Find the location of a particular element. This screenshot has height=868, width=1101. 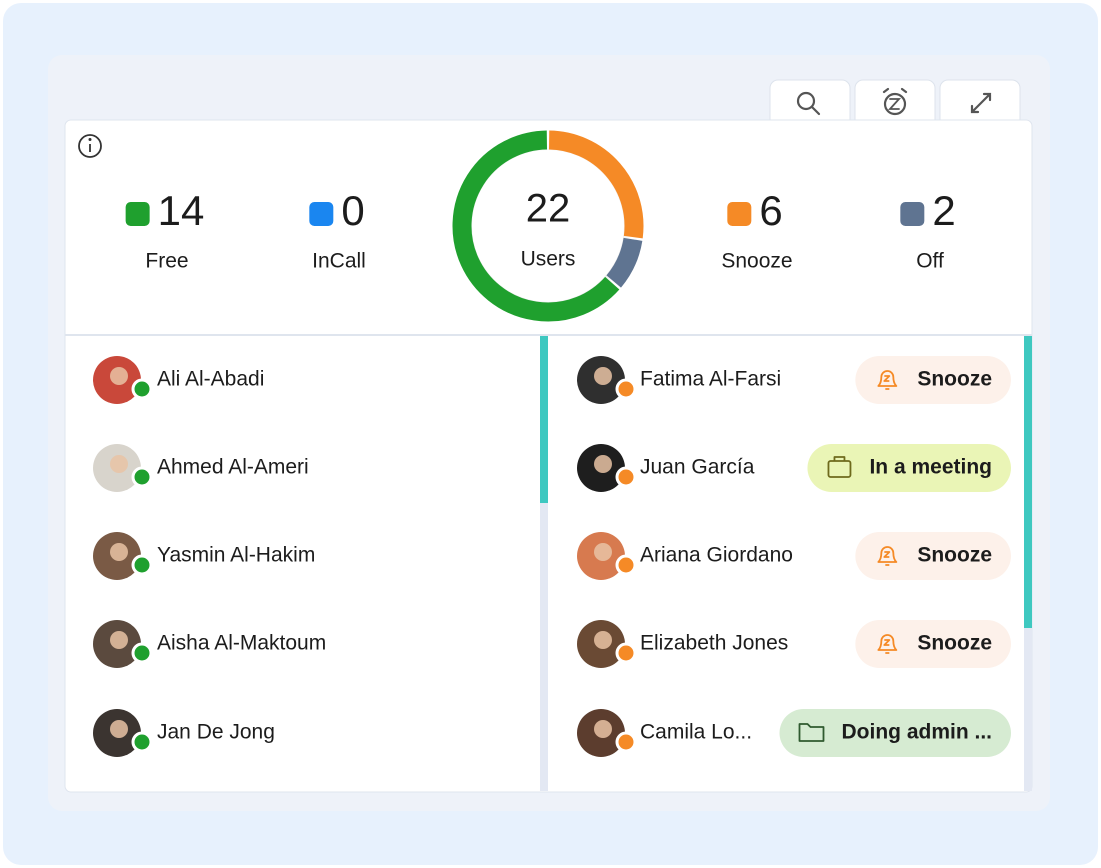

scroll-track is located at coordinates (544, 563).